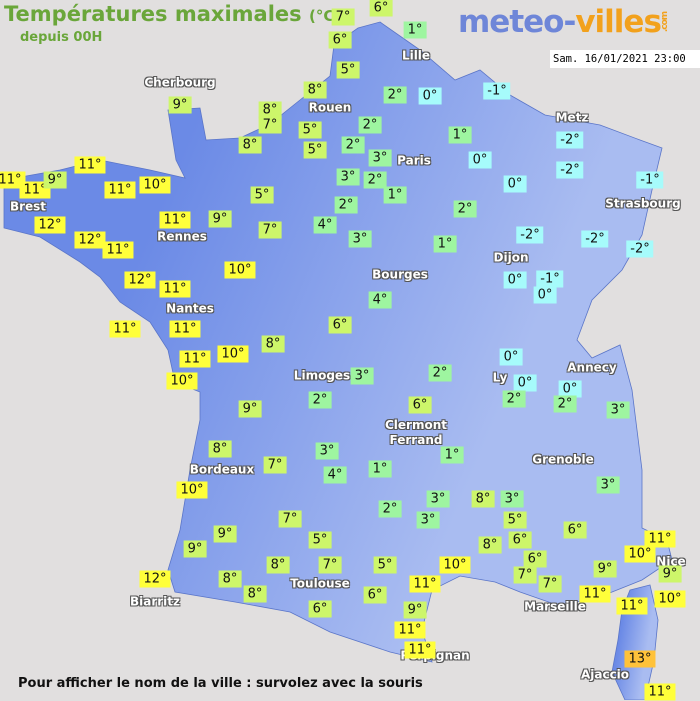 The width and height of the screenshot is (700, 701). What do you see at coordinates (569, 22) in the screenshot?
I see `meteo-villes-logo: meteo-villes.com` at bounding box center [569, 22].